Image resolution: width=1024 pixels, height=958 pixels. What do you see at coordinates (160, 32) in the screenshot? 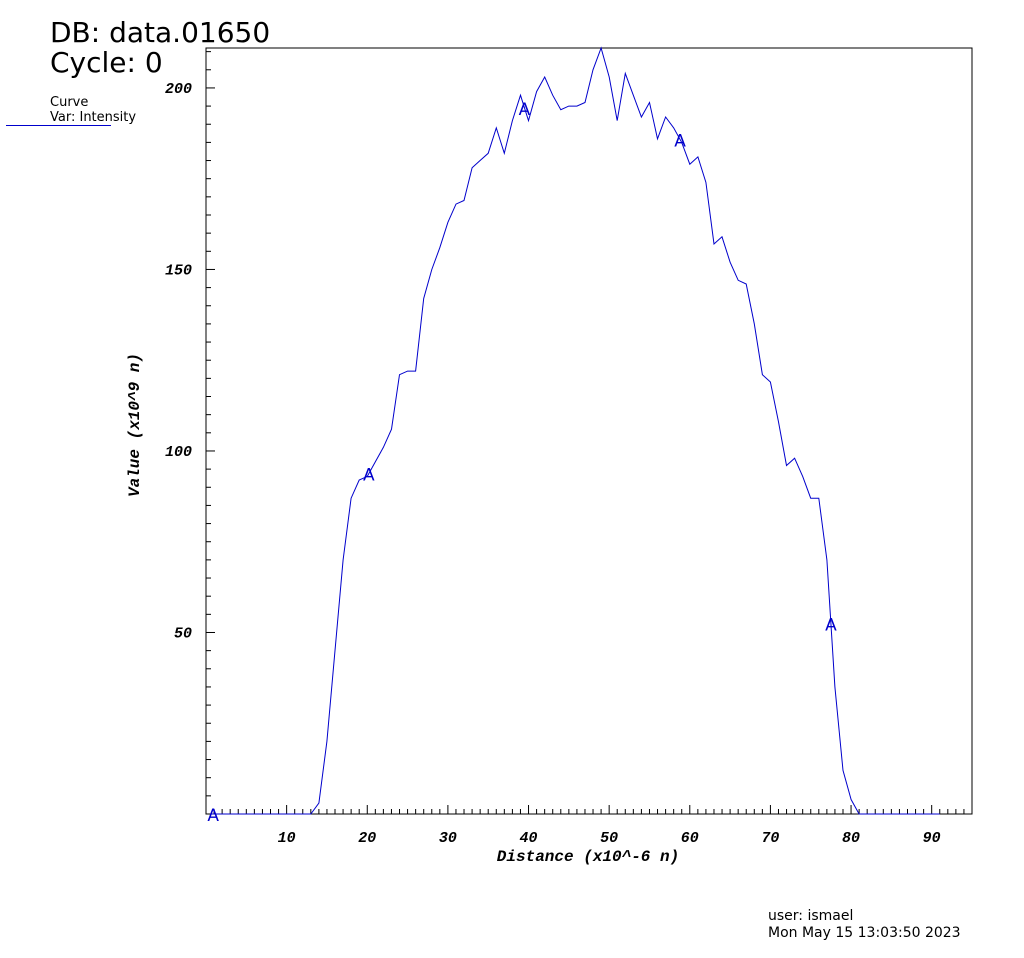
I see `database-title: DB: data.01650` at bounding box center [160, 32].